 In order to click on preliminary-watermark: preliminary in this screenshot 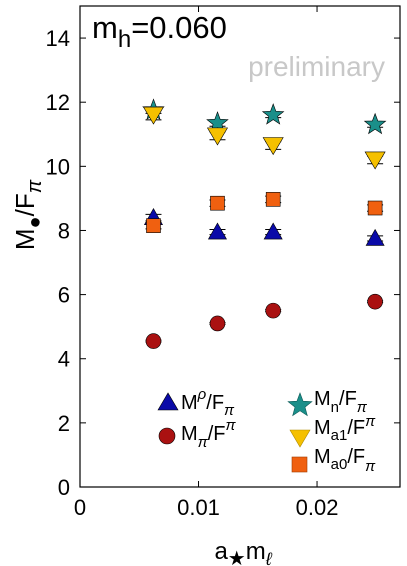, I will do `click(316, 66)`.